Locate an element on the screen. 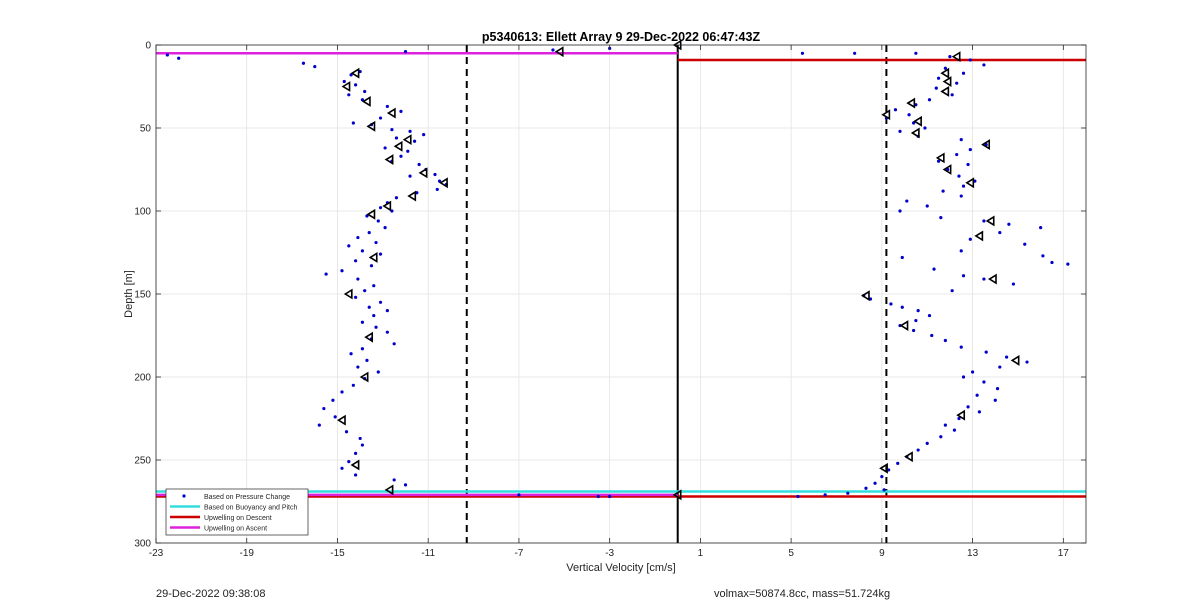  x-tick-label: 1 is located at coordinates (701, 553).